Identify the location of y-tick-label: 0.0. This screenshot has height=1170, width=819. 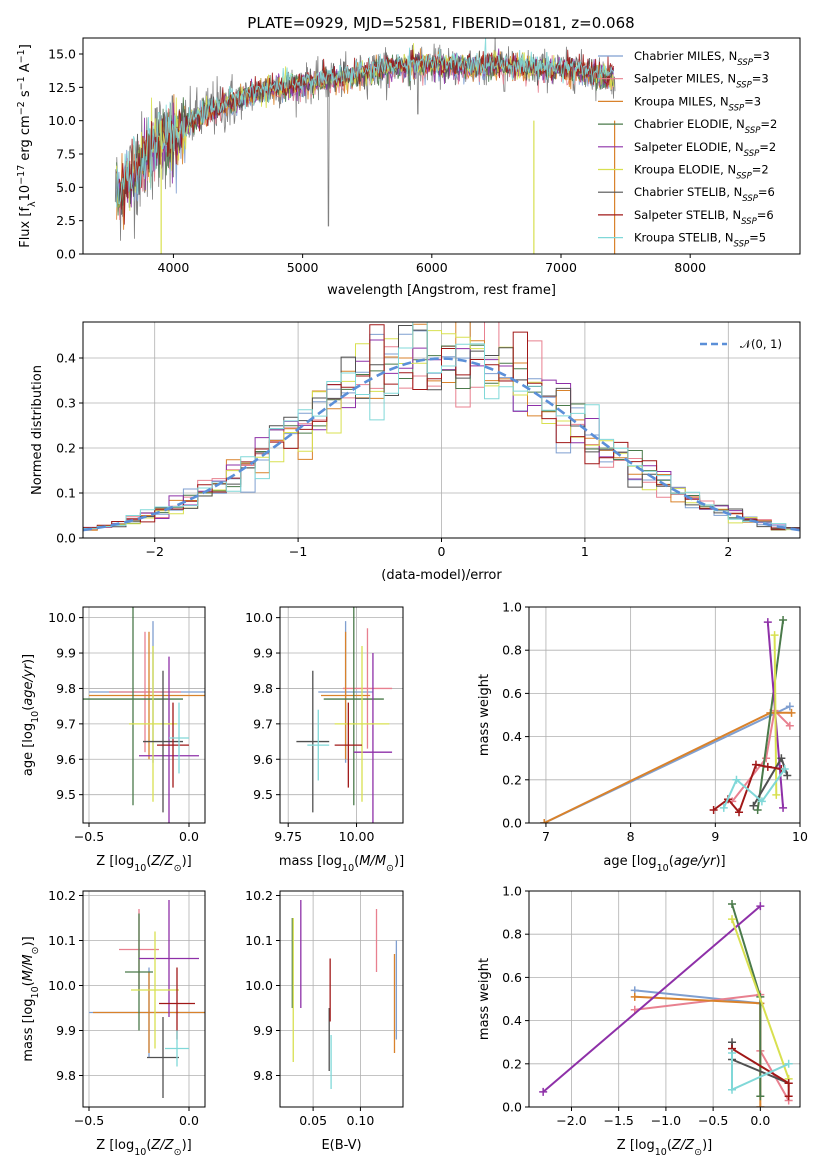
(66, 254).